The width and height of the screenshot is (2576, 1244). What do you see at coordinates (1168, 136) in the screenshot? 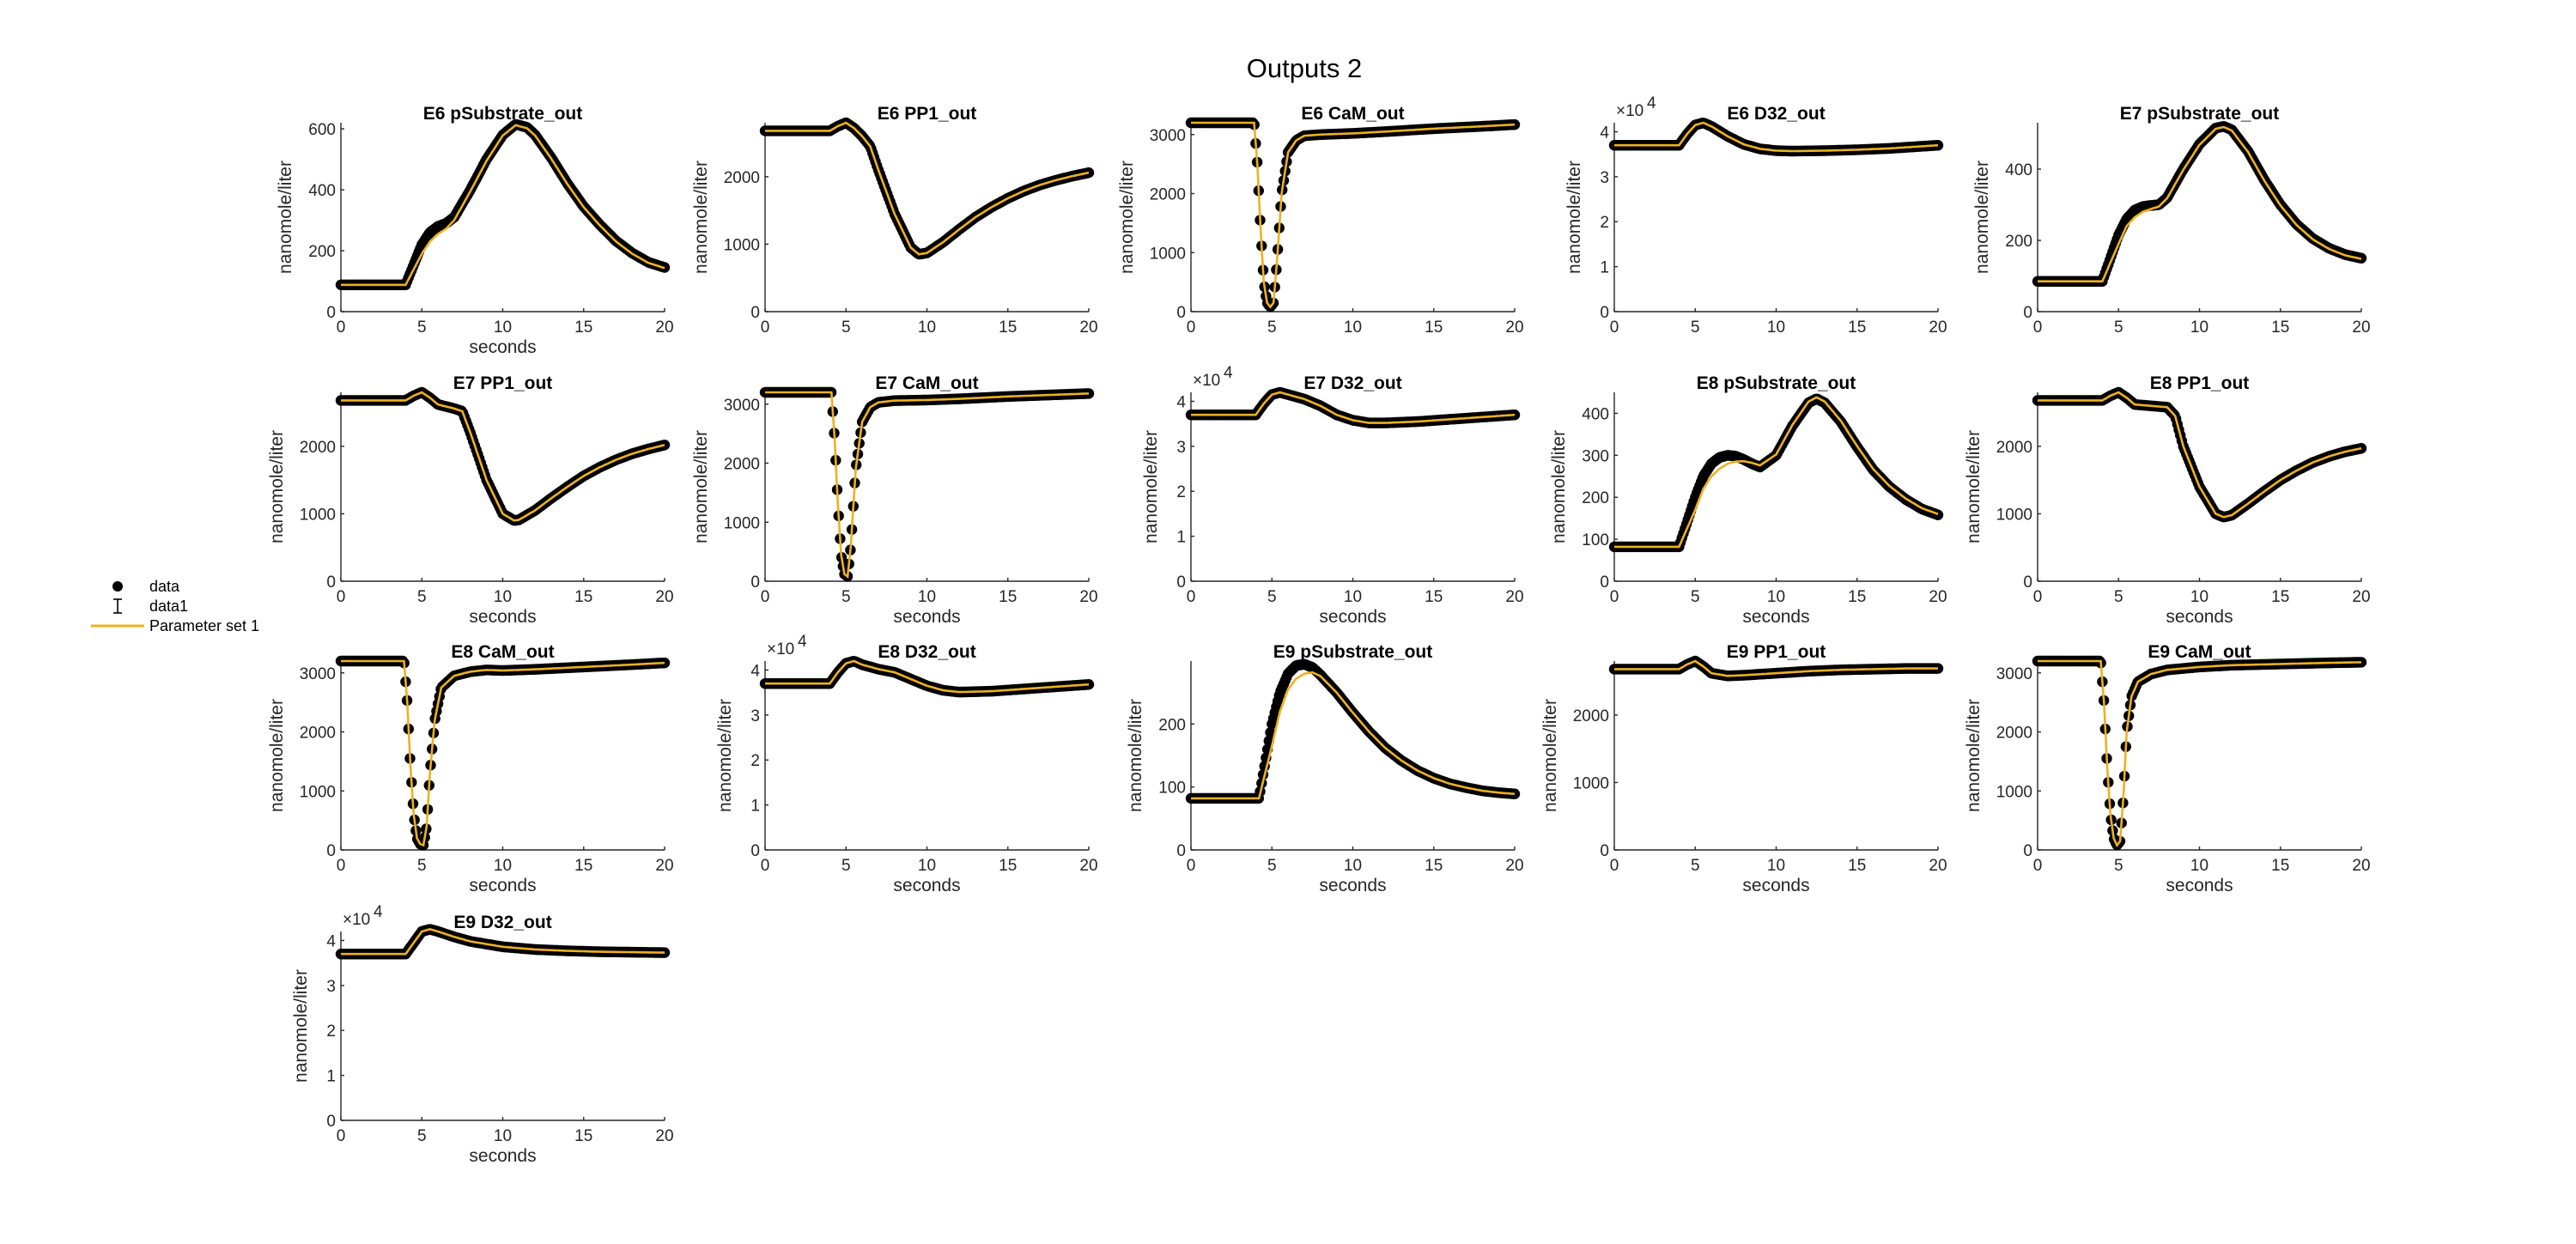
I see `e6-cam-out-y-tick-label: 3000` at bounding box center [1168, 136].